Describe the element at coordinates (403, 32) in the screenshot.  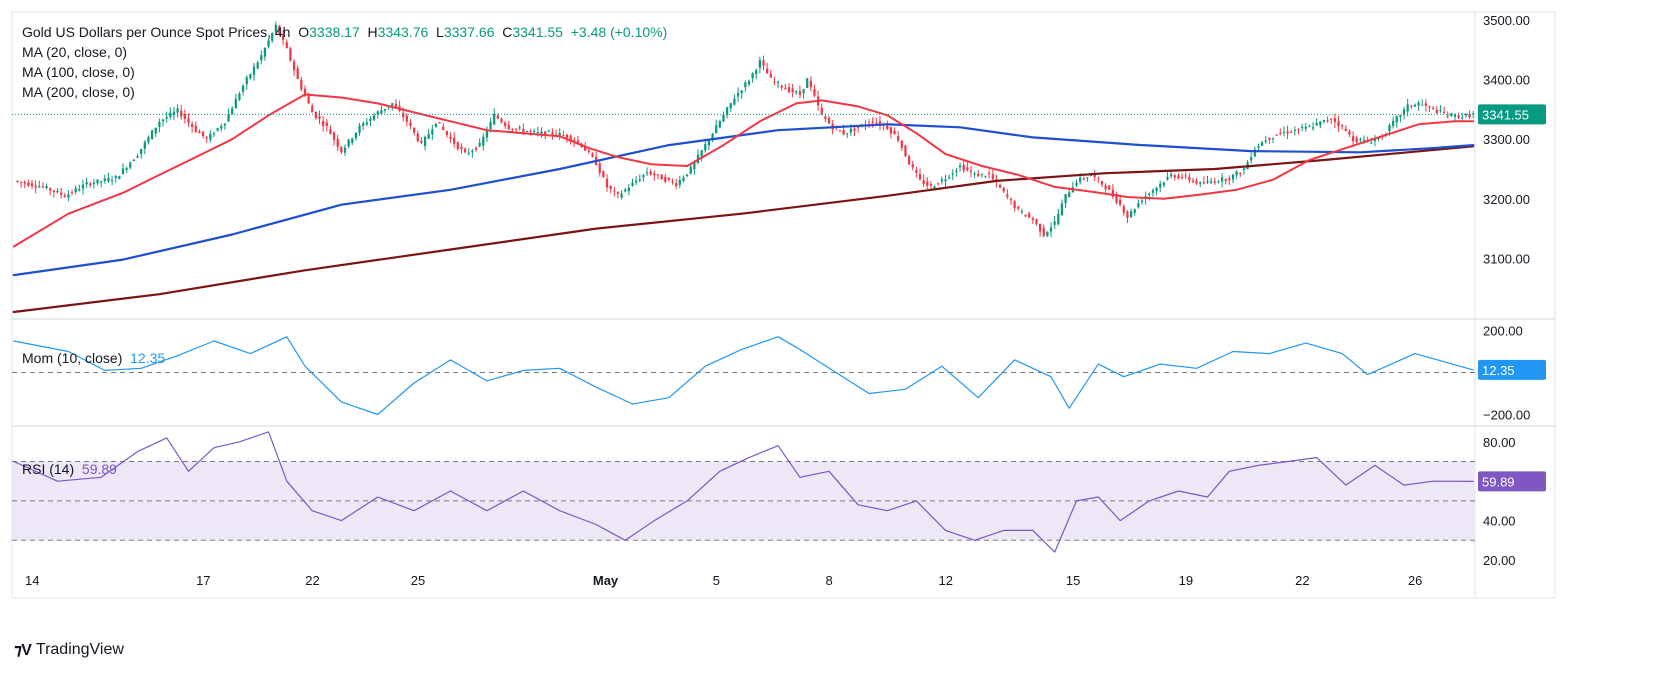
I see `high-value: 3343.76` at that location.